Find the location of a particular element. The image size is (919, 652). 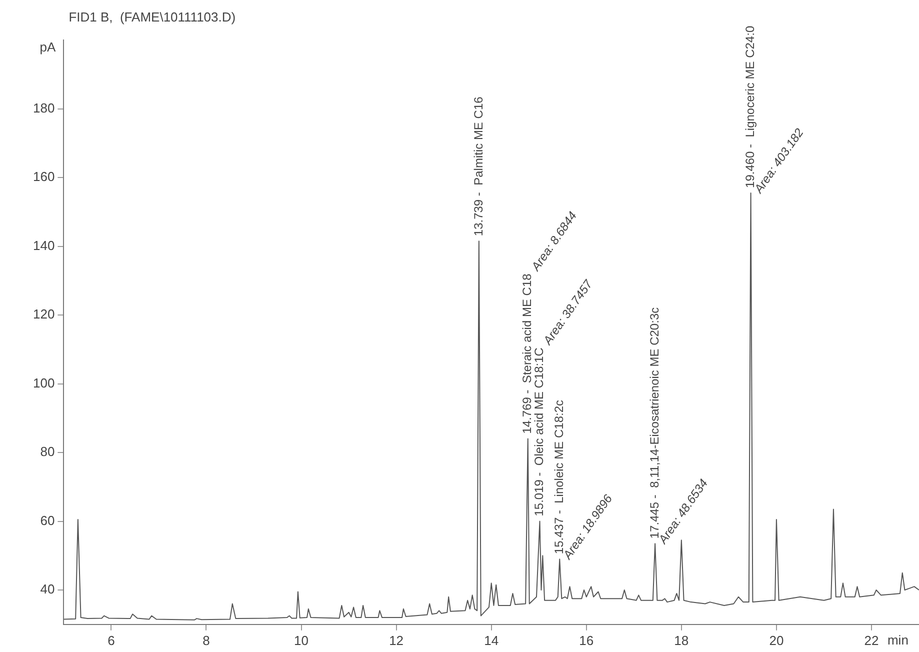

y-tick-label: 180 is located at coordinates (43, 108).